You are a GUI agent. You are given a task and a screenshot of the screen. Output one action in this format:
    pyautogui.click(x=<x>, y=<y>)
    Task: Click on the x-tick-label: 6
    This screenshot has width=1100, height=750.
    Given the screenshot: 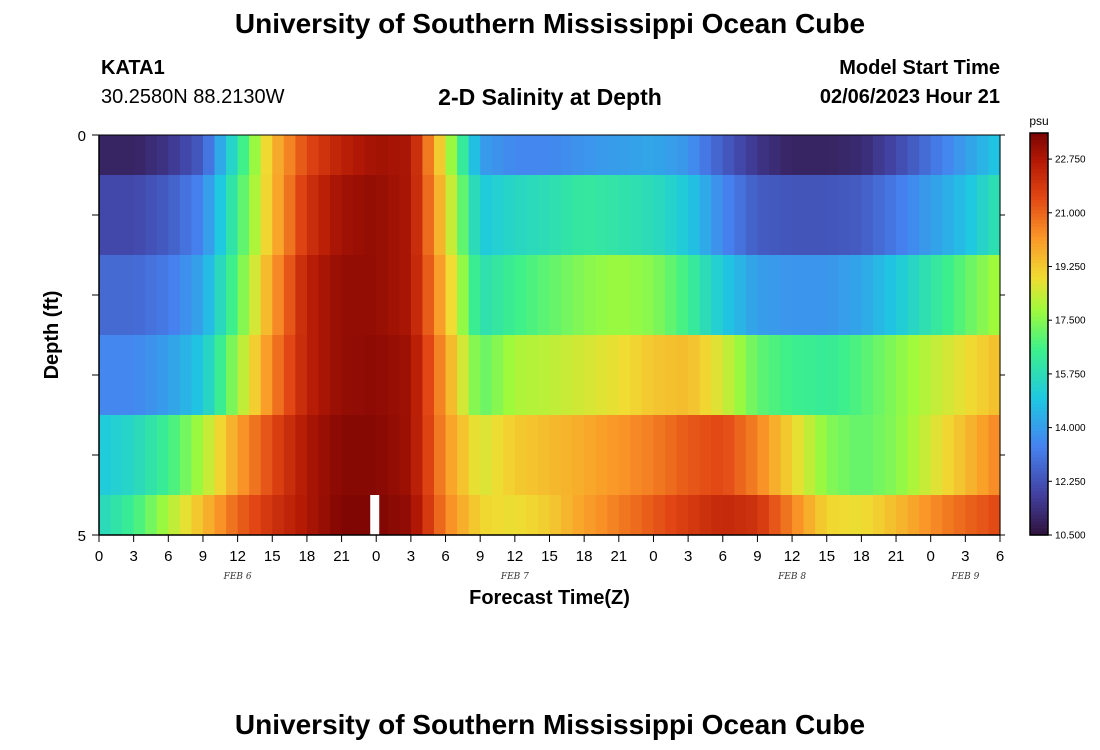 What is the action you would take?
    pyautogui.click(x=445, y=556)
    